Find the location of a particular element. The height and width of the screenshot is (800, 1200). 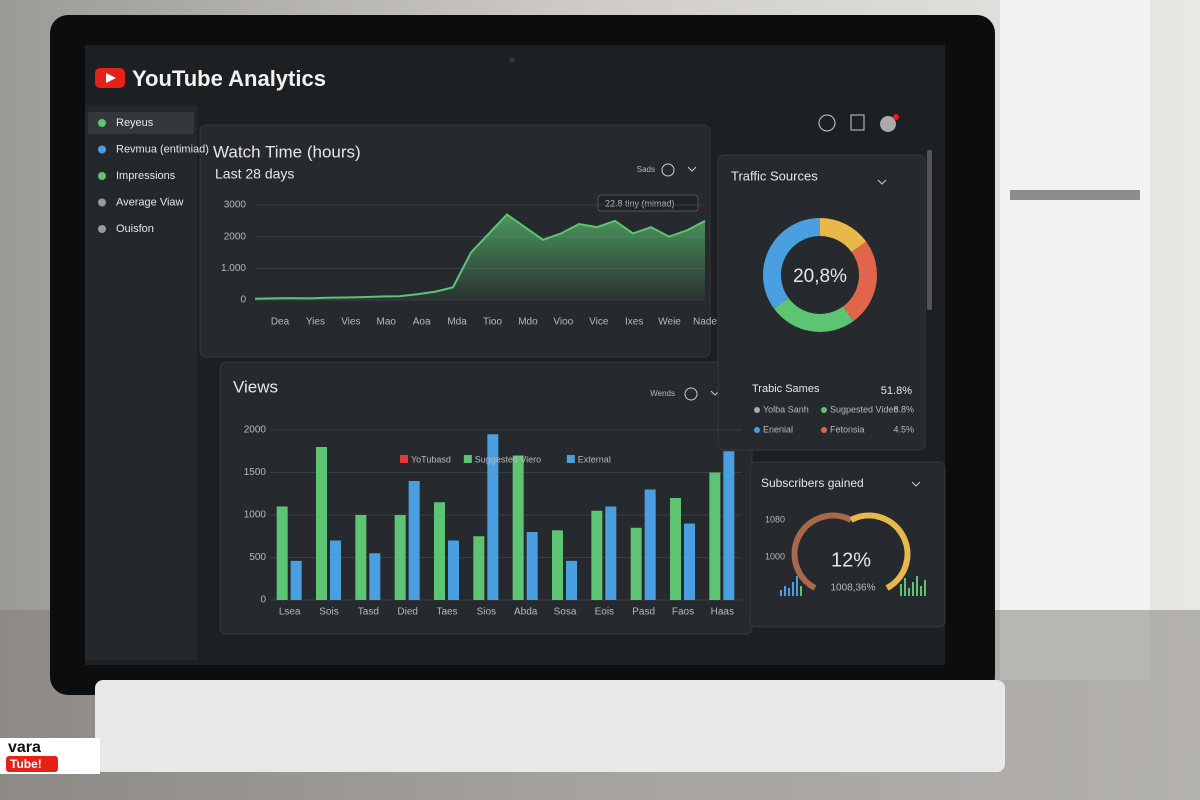

x-tick-label: Abda is located at coordinates (526, 612).